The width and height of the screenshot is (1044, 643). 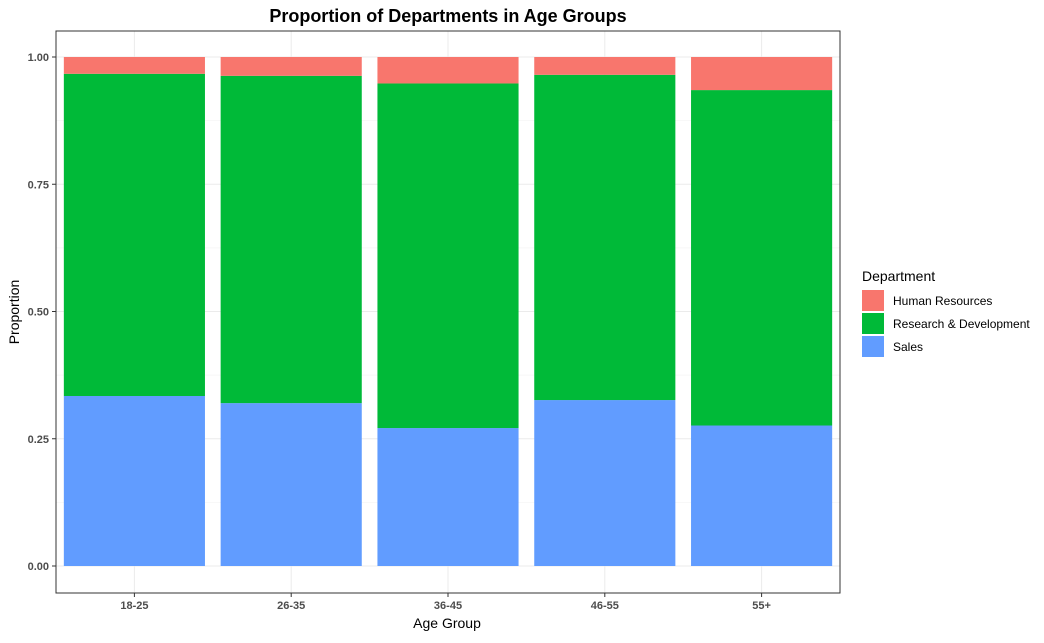 I want to click on bar-18-25-research-development, so click(x=134, y=234).